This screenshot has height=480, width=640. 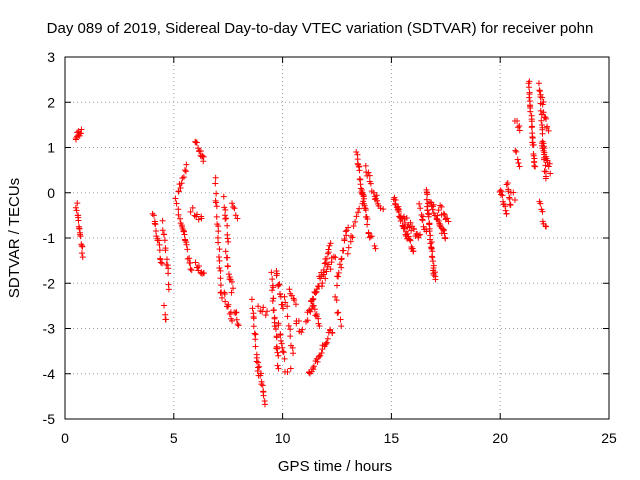 I want to click on y-tick-label: 1, so click(x=51, y=148).